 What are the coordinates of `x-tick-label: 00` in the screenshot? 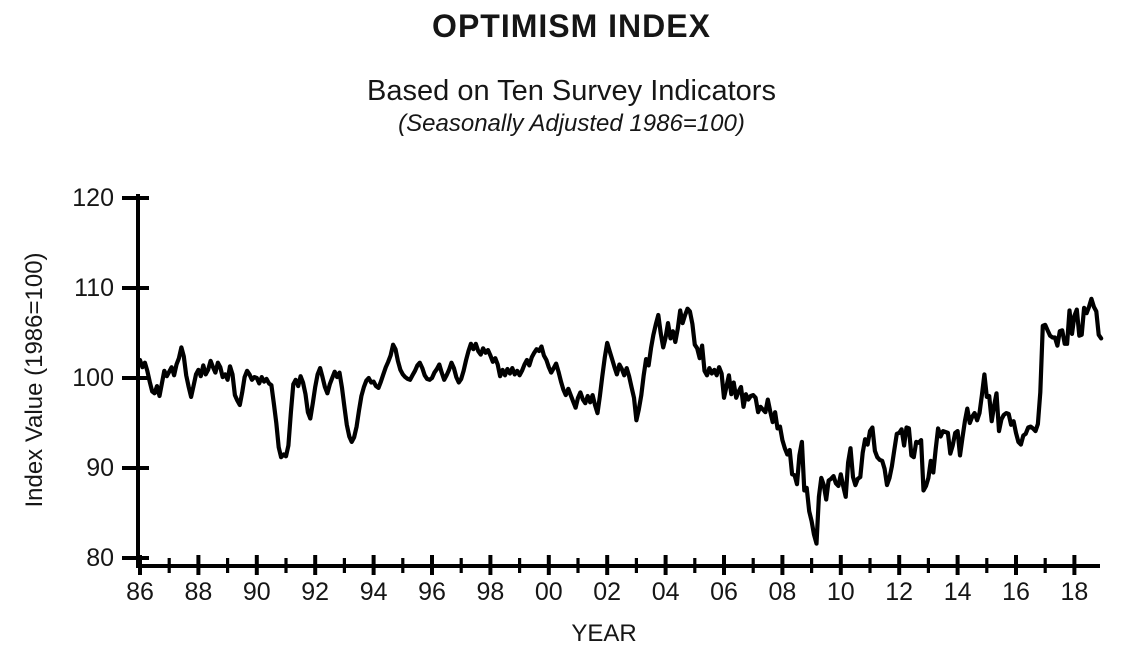 It's located at (549, 592).